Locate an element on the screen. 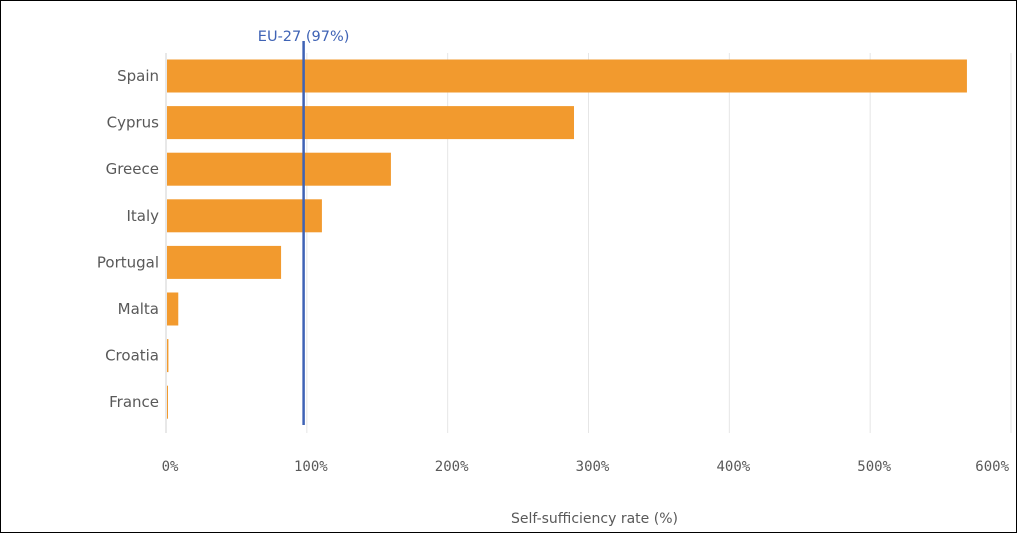  x-tick-labels: 0% 100% 200% 300% 400% 500% 600% is located at coordinates (586, 467).